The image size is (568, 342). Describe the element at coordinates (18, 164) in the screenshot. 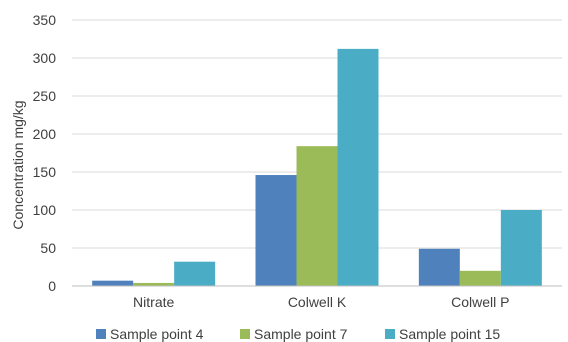

I see `y-axis-label: Concentration mg/kg` at that location.